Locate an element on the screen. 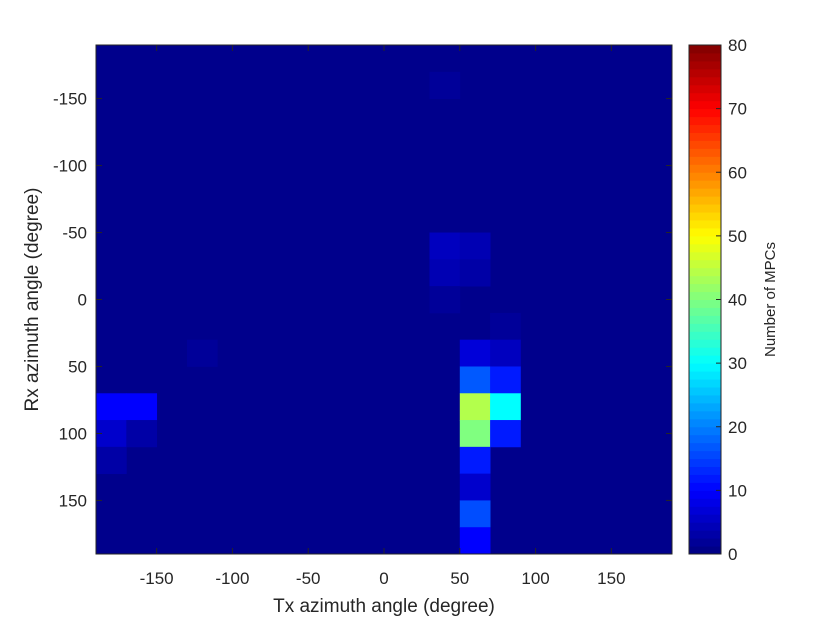  colorbar-gradient is located at coordinates (705, 300).